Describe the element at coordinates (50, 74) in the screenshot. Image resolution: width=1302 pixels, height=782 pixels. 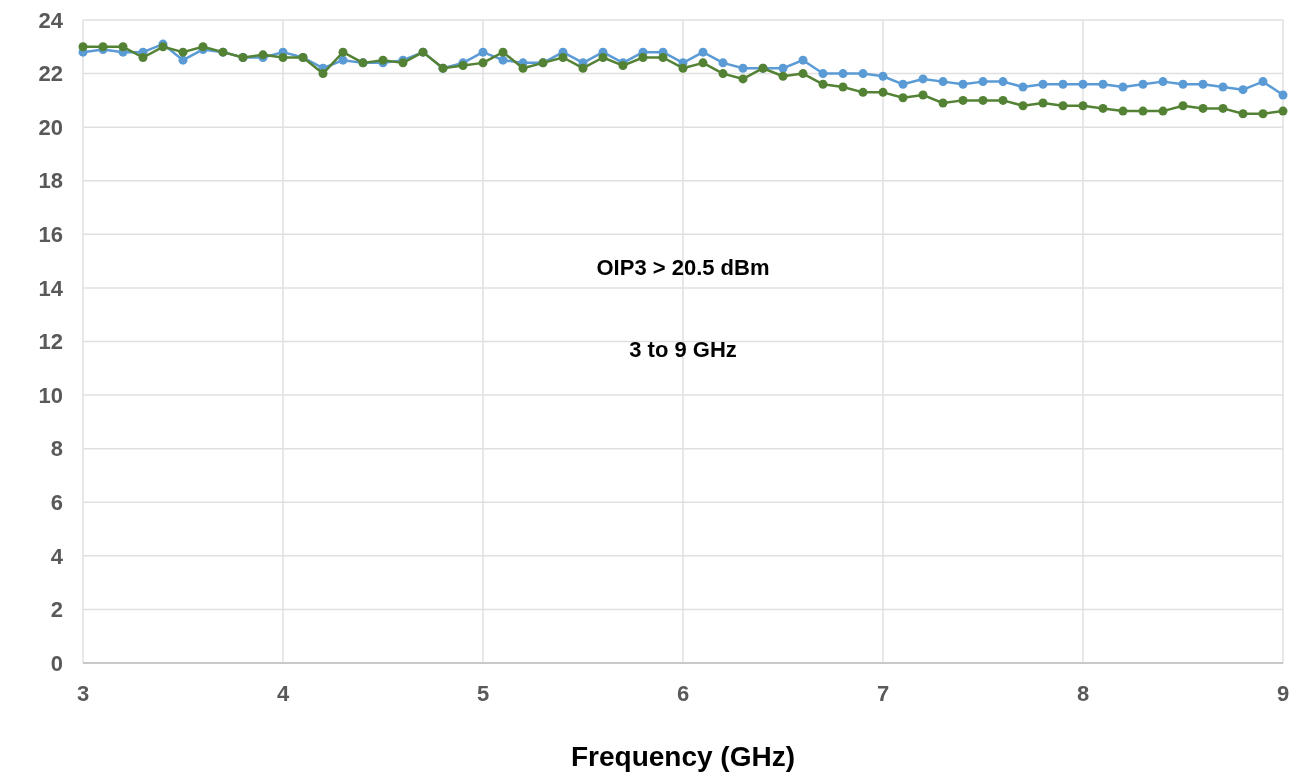
I see `y-tick-label: 22` at that location.